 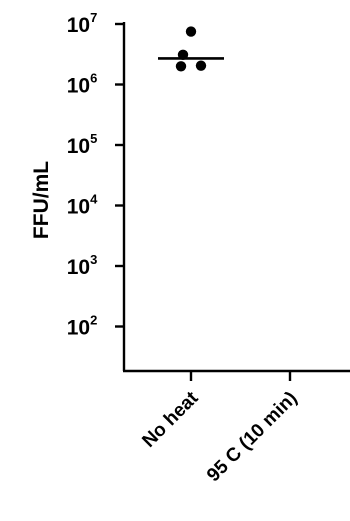 I want to click on y-tick-label-exponent: 4, so click(x=94, y=199).